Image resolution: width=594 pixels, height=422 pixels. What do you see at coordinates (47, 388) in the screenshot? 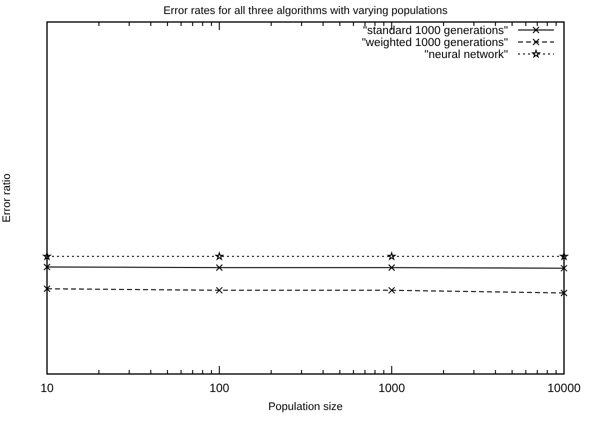
I see `x-tick-label: 10` at bounding box center [47, 388].